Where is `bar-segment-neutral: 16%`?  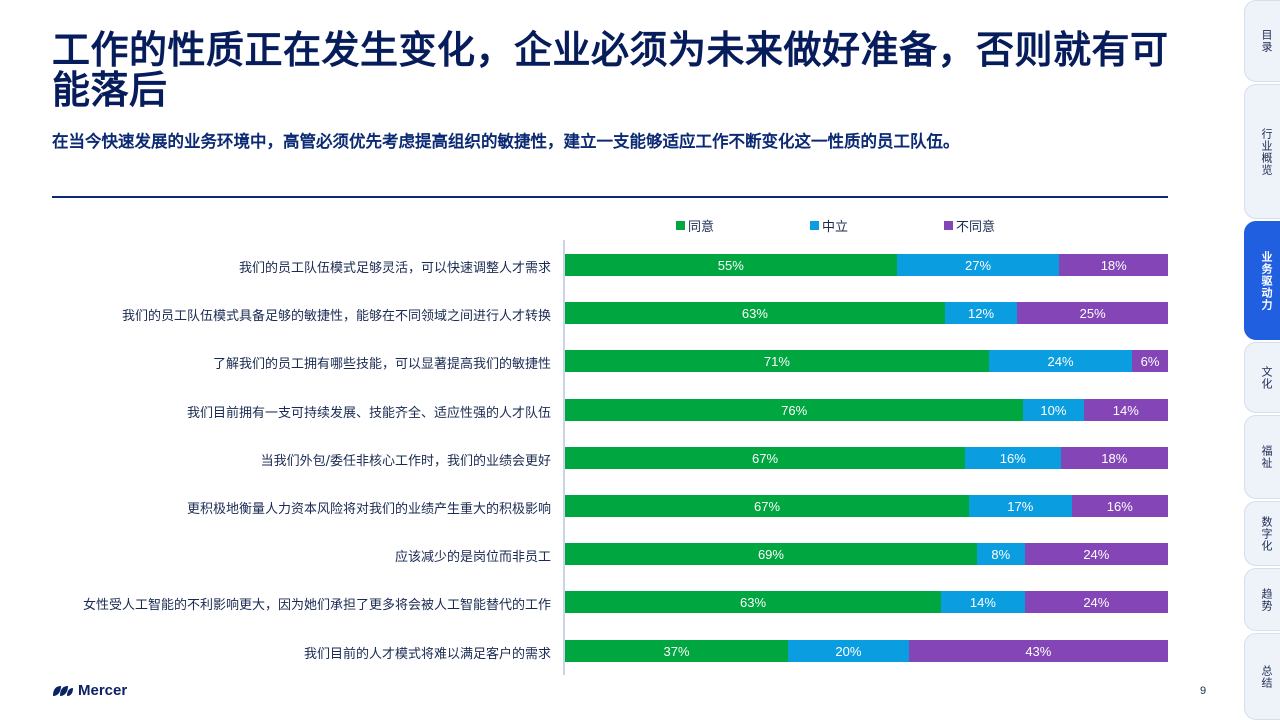
bar-segment-neutral: 16% is located at coordinates (1013, 458).